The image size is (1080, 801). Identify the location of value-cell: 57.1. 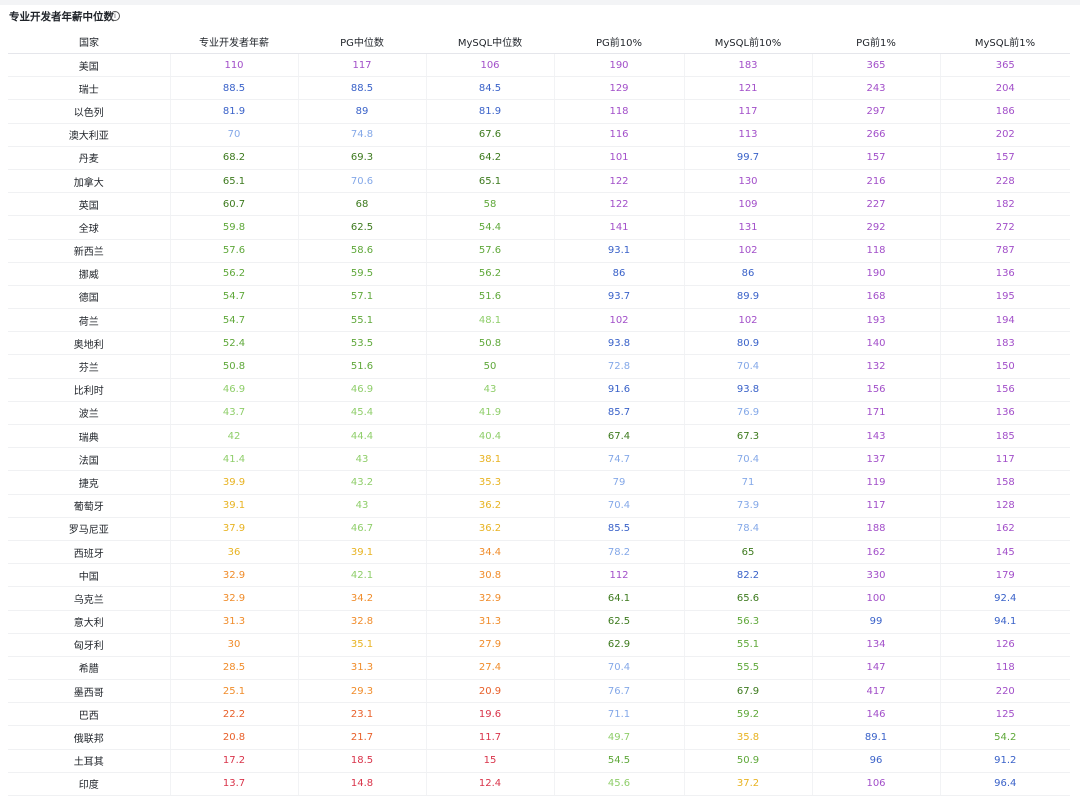
(361, 297).